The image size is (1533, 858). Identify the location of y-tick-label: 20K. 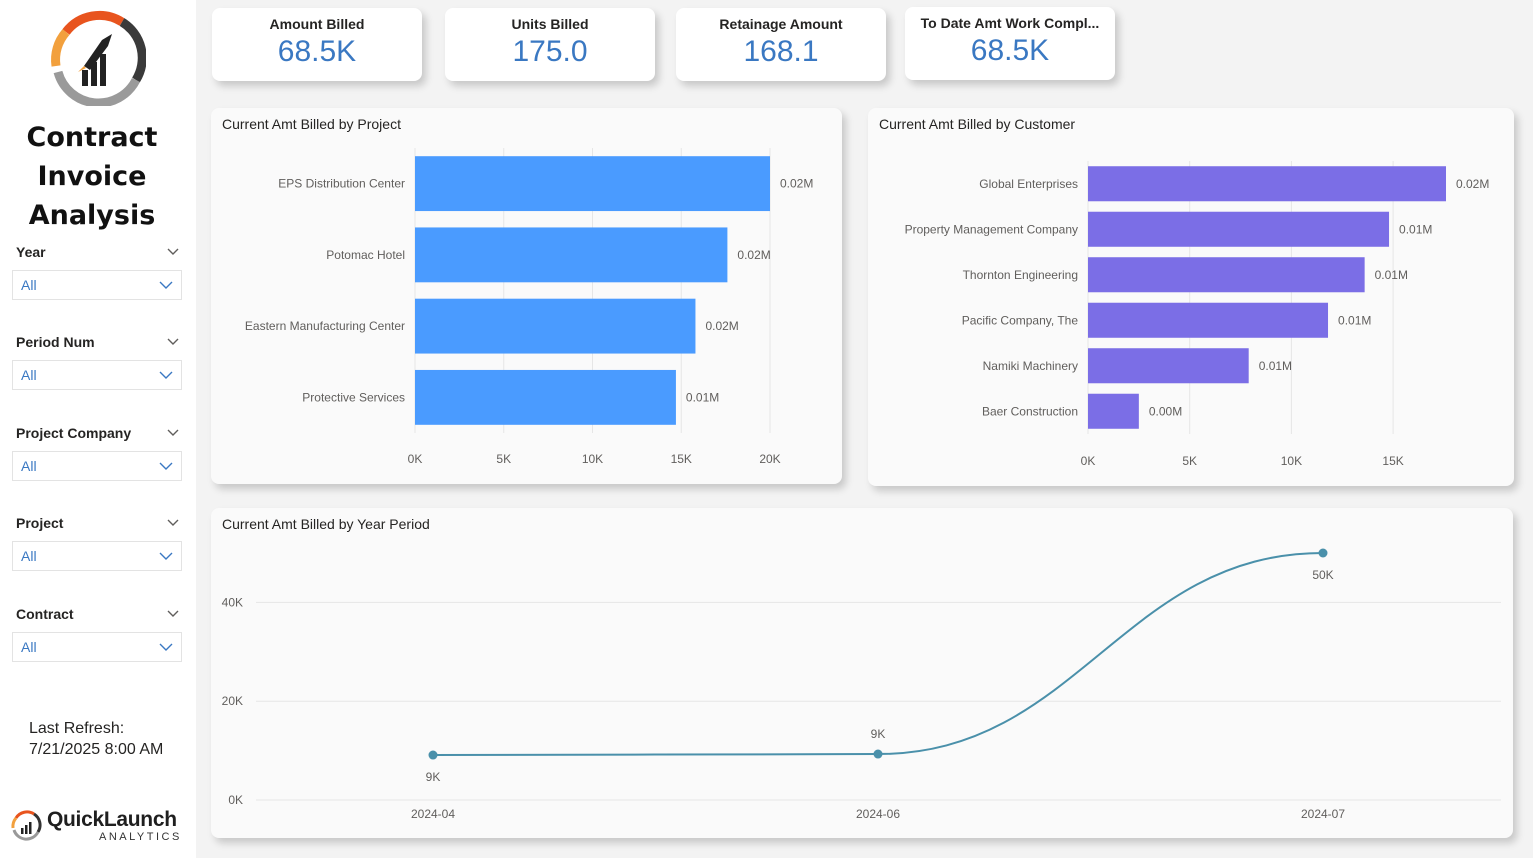
(232, 701).